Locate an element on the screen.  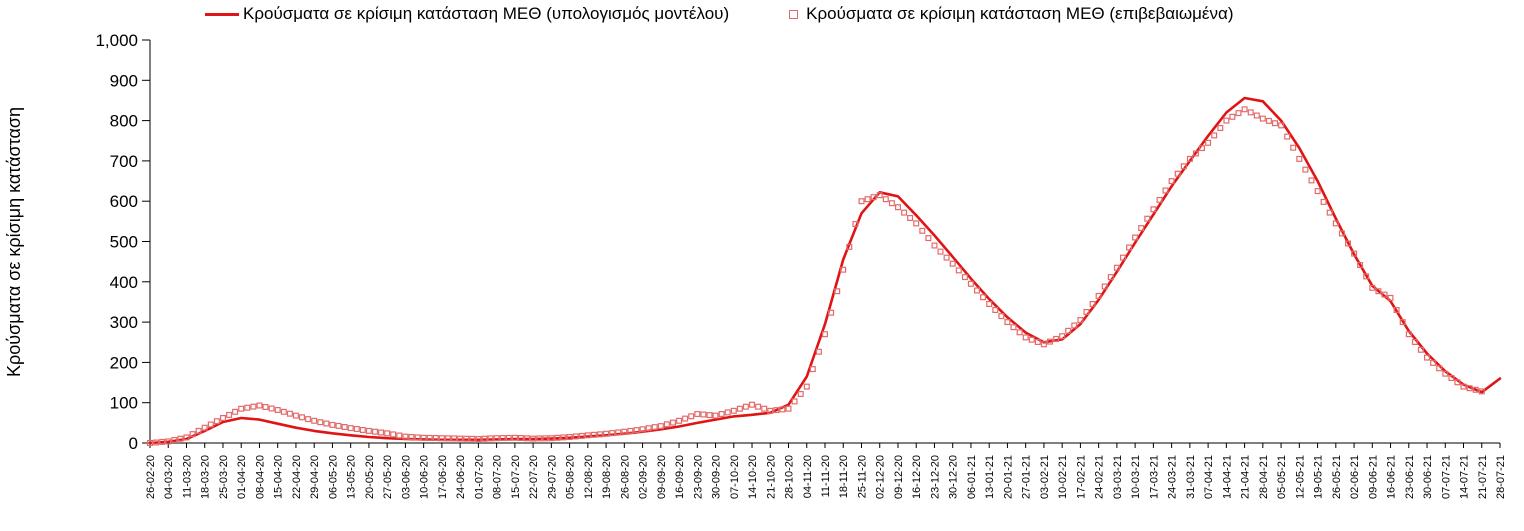
x-tick-label: 26-05-21 is located at coordinates (1337, 477).